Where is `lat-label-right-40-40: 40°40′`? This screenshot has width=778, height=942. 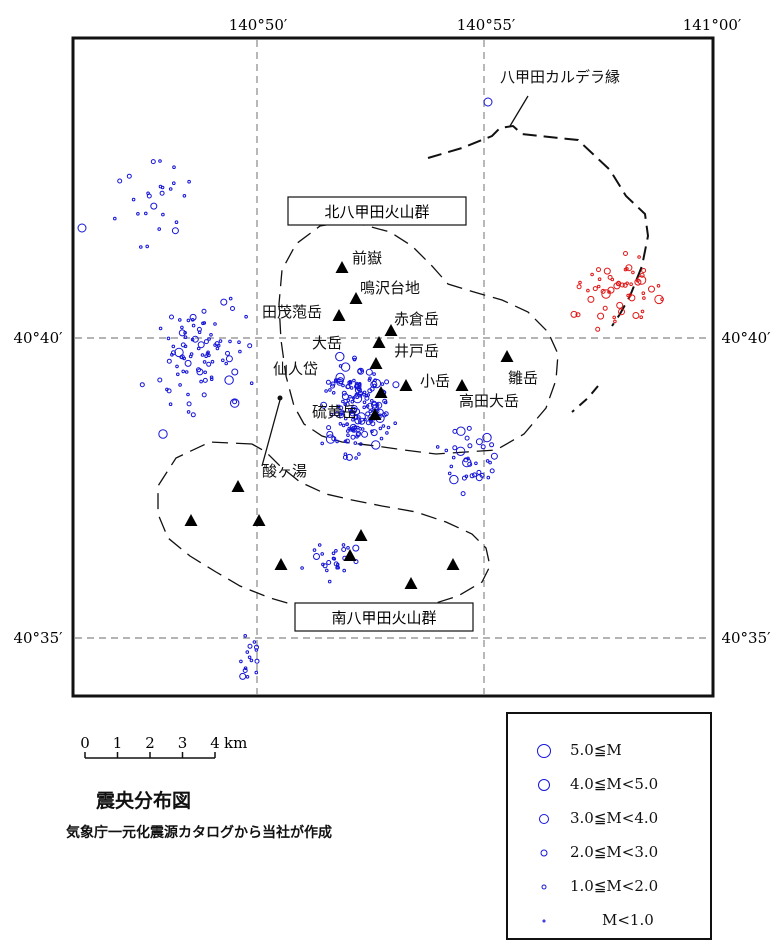 lat-label-right-40-40: 40°40′ is located at coordinates (746, 338).